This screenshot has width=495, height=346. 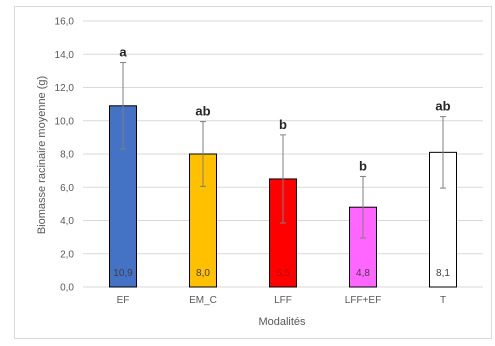 What do you see at coordinates (42, 155) in the screenshot?
I see `y-axis-title: Biomasse racinaire moyenne (g)` at bounding box center [42, 155].